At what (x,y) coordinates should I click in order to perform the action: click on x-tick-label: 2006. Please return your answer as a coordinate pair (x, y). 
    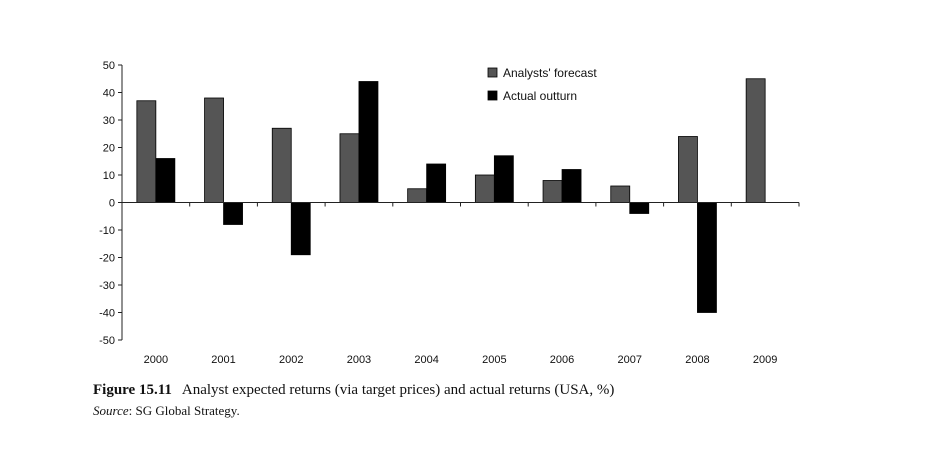
    Looking at the image, I should click on (562, 360).